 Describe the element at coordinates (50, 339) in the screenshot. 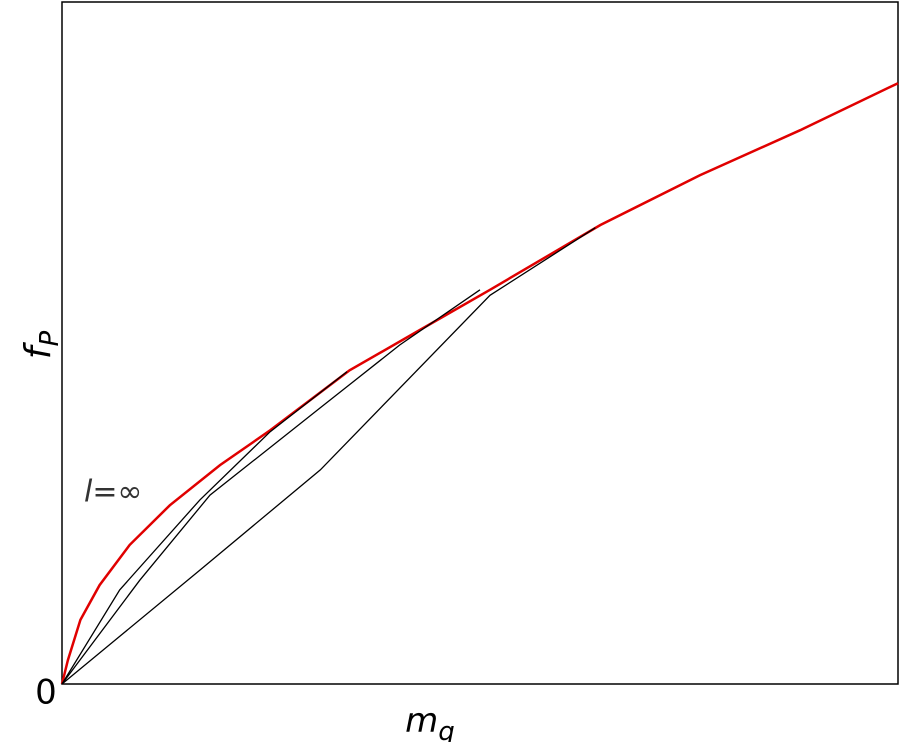

I see `y-label-sub: P` at that location.